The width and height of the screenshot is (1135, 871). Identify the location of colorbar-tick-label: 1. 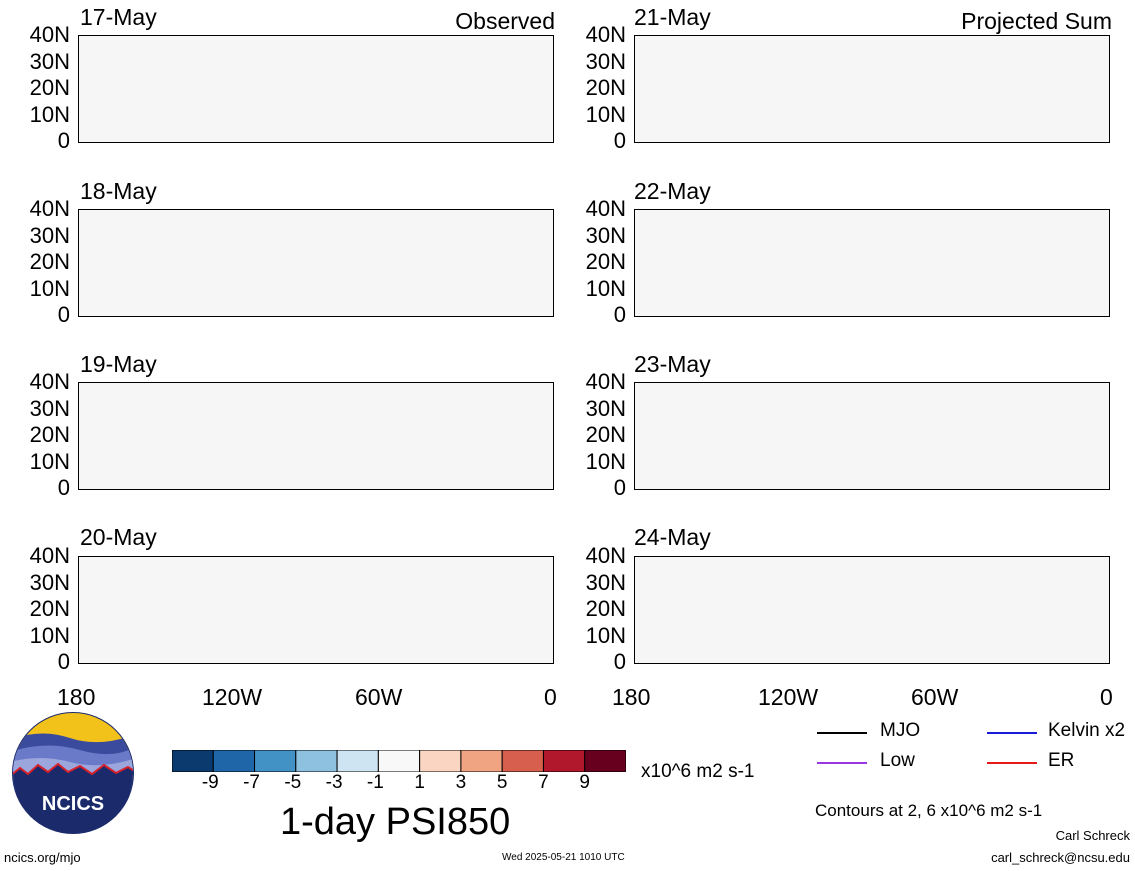
(419, 782).